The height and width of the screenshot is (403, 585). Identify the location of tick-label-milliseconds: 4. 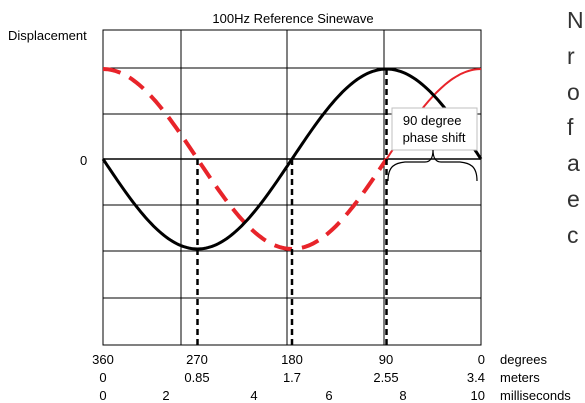
(253, 395).